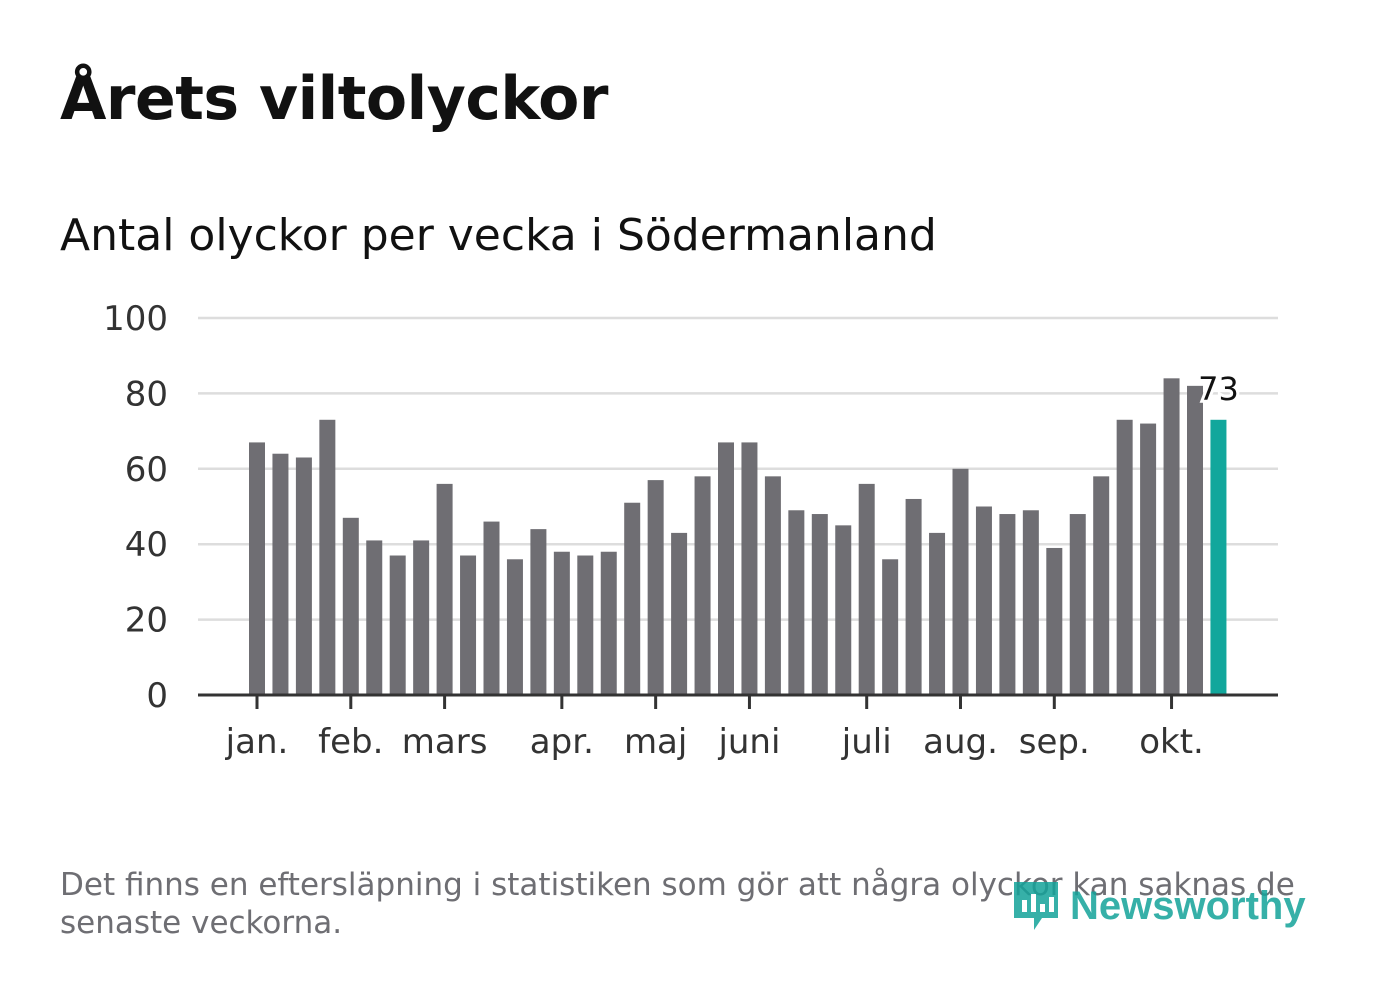 The image size is (1382, 999). Describe the element at coordinates (157, 696) in the screenshot. I see `y-tick-label-0: 0` at that location.